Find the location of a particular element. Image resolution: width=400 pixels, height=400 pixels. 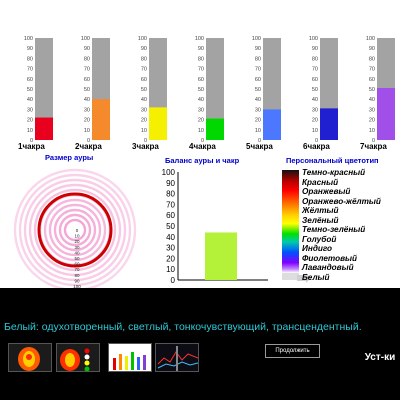

colortype-item: Индиго is located at coordinates (317, 248).